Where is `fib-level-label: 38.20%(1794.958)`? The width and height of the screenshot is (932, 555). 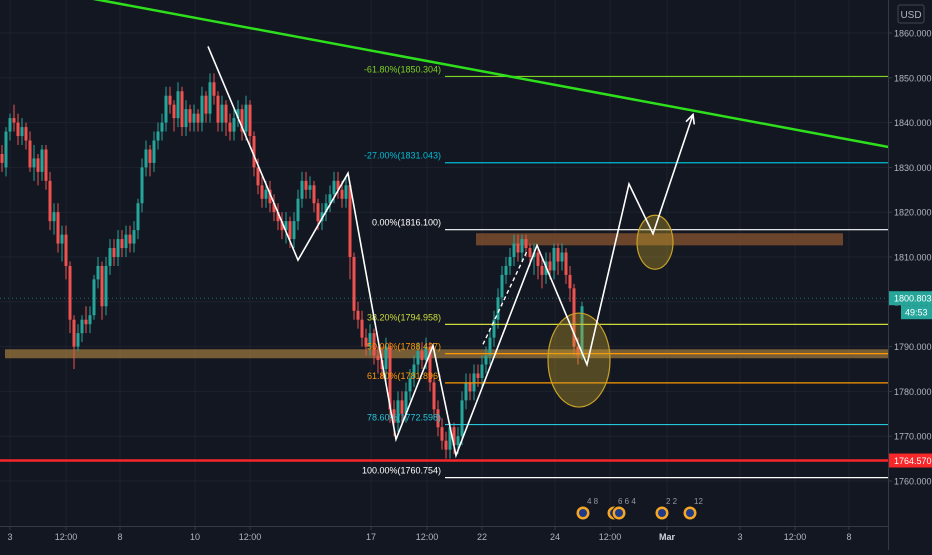
fib-level-label: 38.20%(1794.958) is located at coordinates (404, 317).